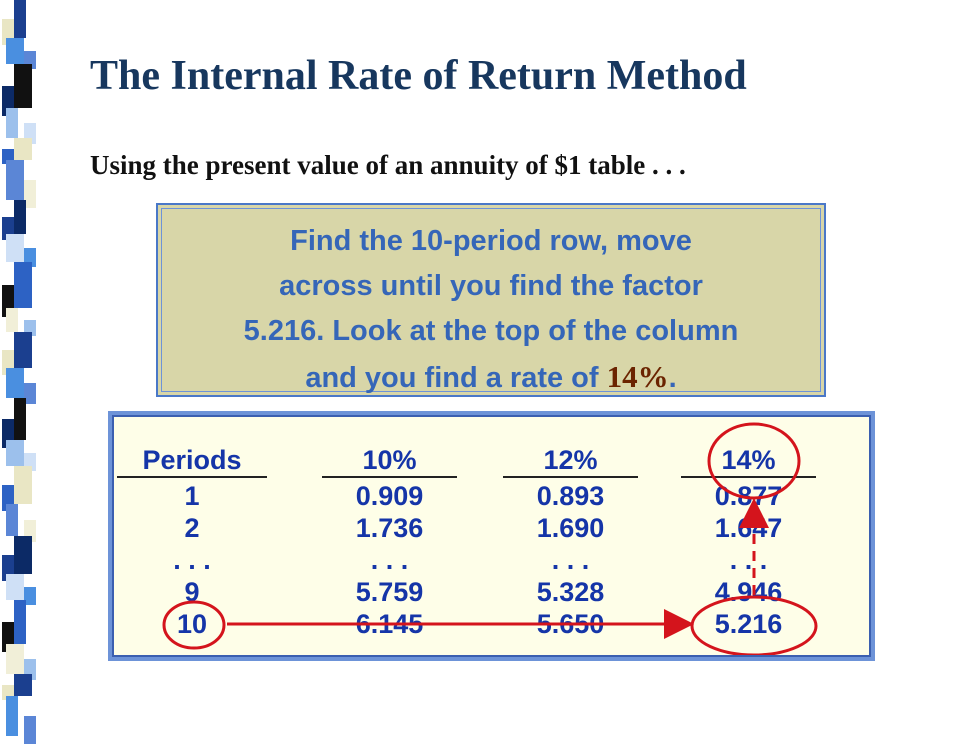 Image resolution: width=960 pixels, height=744 pixels. What do you see at coordinates (192, 560) in the screenshot?
I see `table-cell-periods: . . .` at bounding box center [192, 560].